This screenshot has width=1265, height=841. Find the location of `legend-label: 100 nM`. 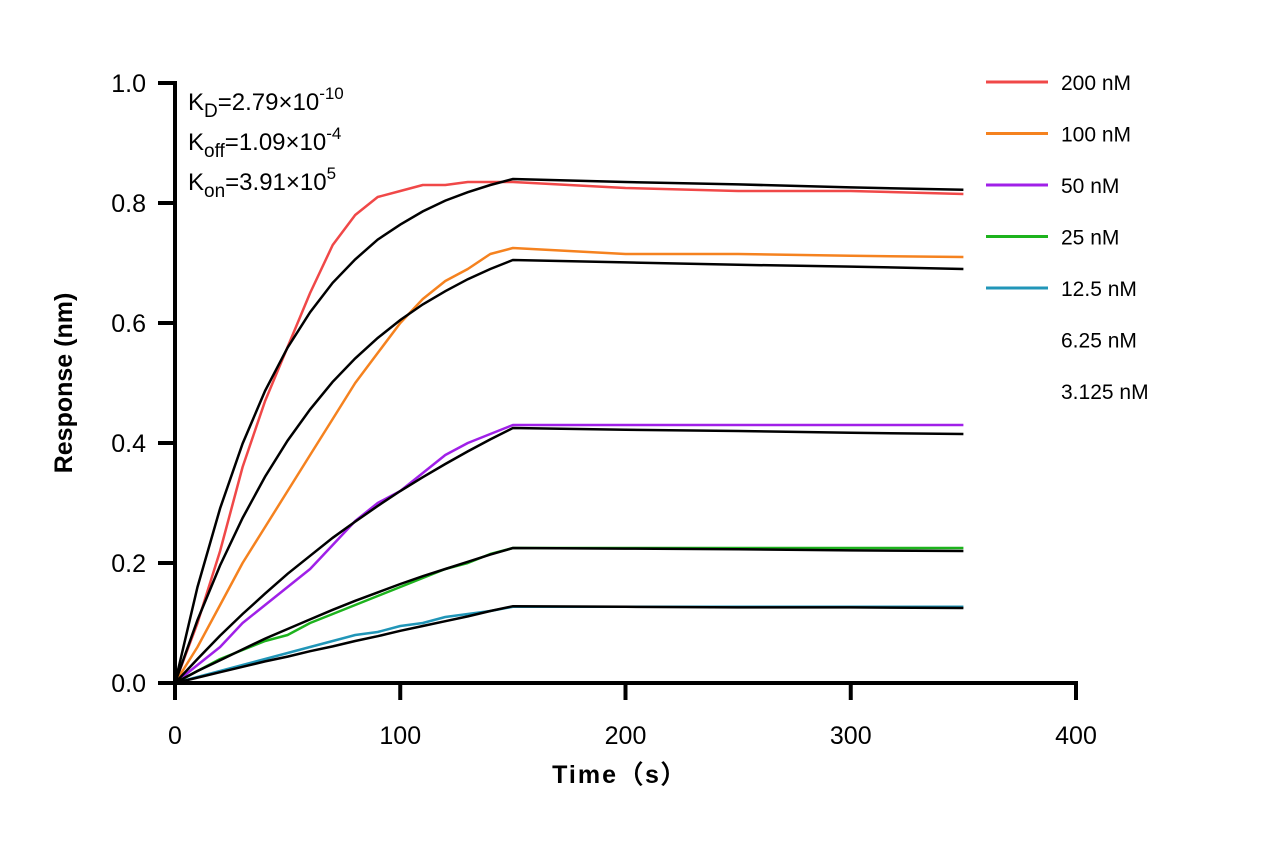

legend-label: 100 nM is located at coordinates (1096, 135).